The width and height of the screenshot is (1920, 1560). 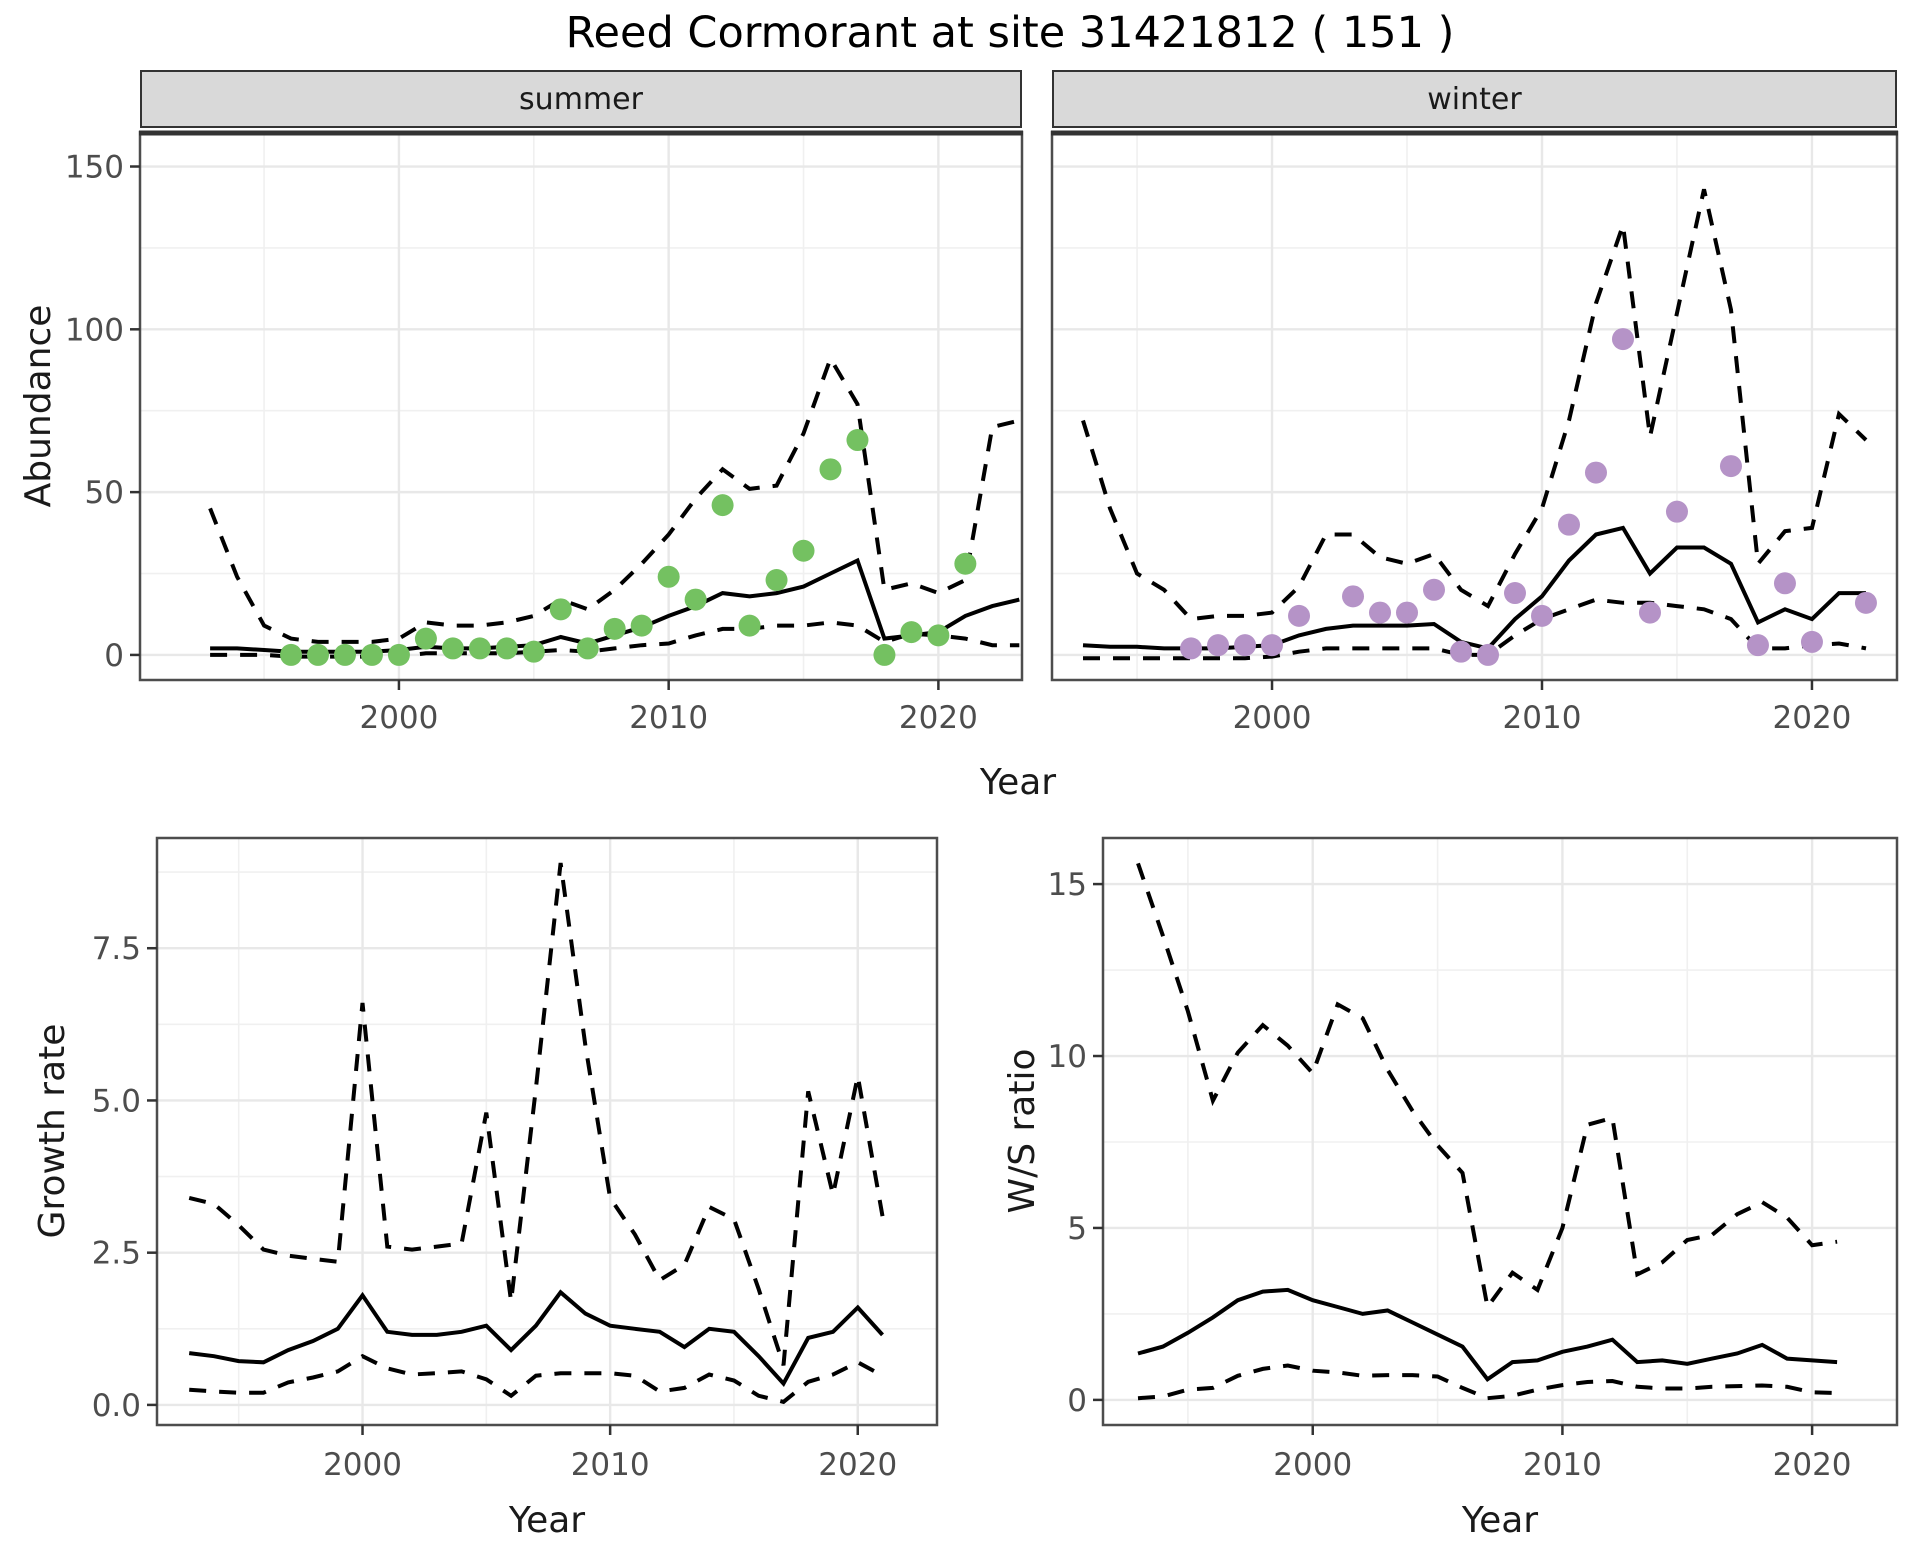 I want to click on abundance_summer-x-tick-label: 2020, so click(x=938, y=718).